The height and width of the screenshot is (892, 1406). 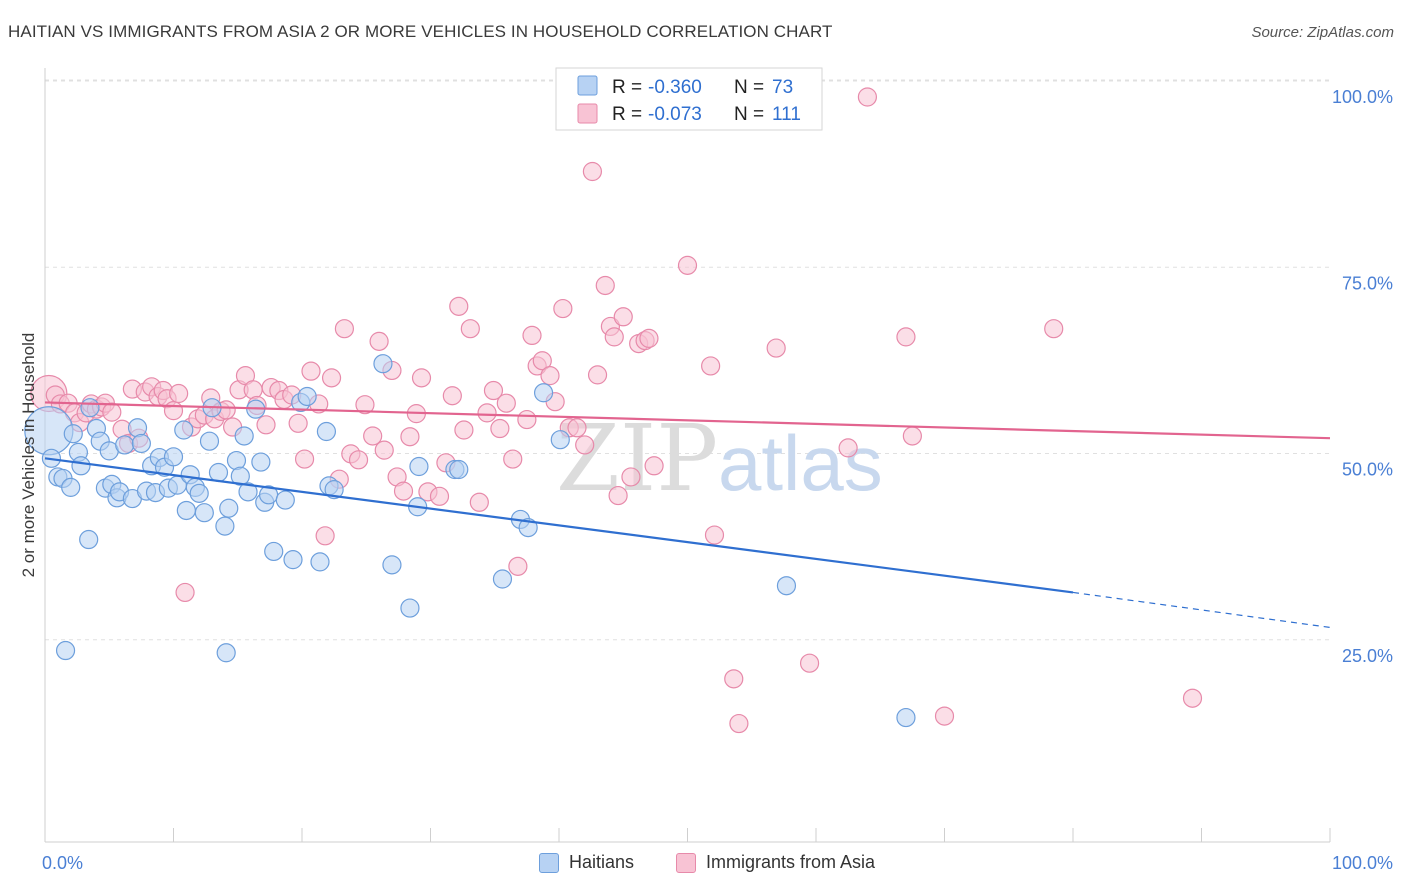 I want to click on legend-n-value-haitians: 73, so click(x=782, y=87).